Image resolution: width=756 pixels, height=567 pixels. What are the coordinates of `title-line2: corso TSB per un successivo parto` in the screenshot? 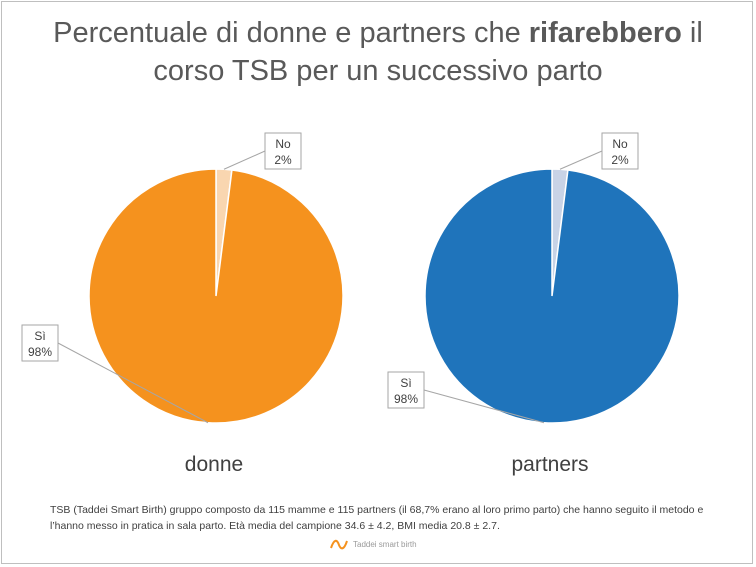 It's located at (378, 71).